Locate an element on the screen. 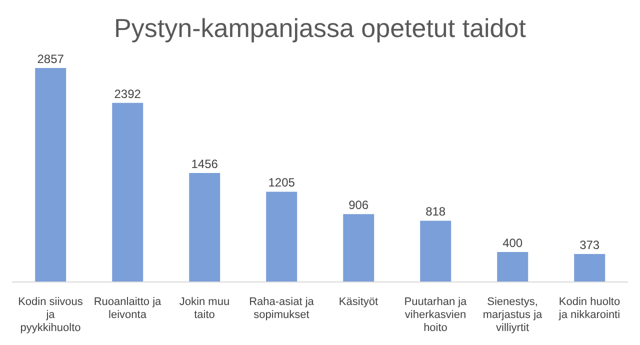 The height and width of the screenshot is (345, 640). data-label: 1205 is located at coordinates (282, 183).